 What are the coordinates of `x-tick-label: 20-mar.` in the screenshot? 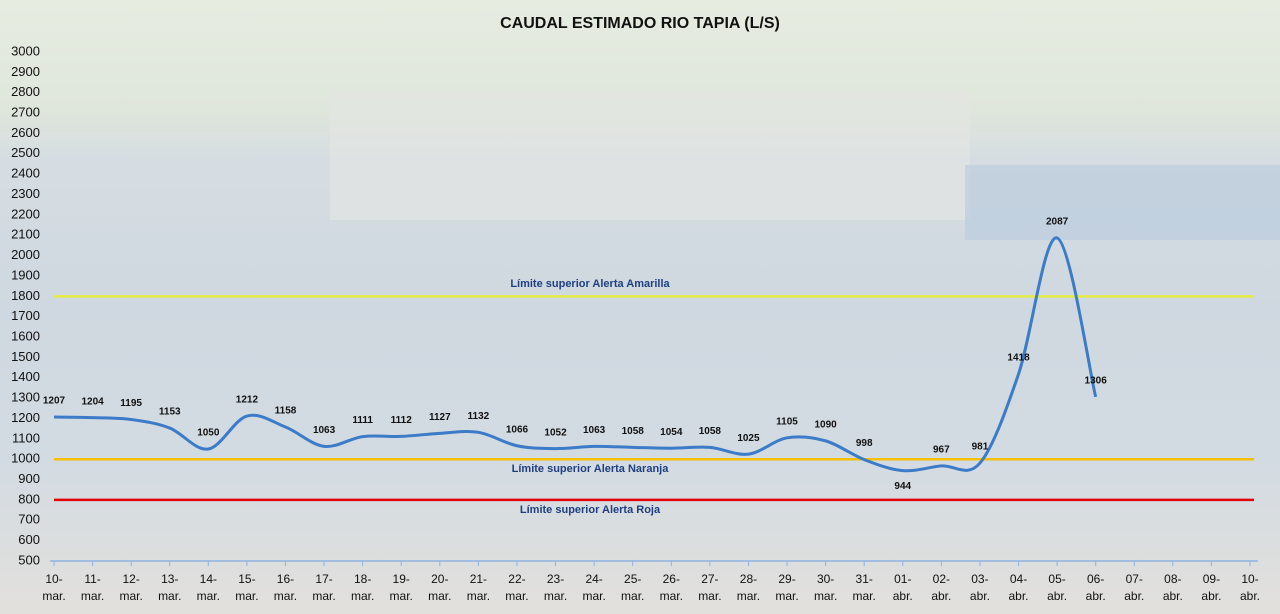 It's located at (440, 587).